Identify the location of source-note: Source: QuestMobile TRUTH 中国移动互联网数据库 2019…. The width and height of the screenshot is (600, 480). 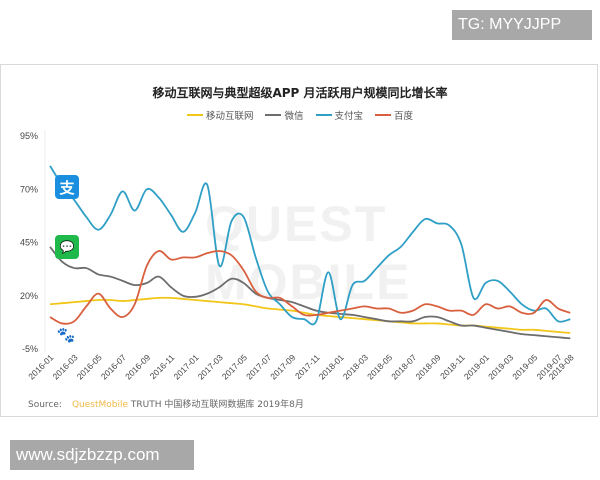
(166, 403).